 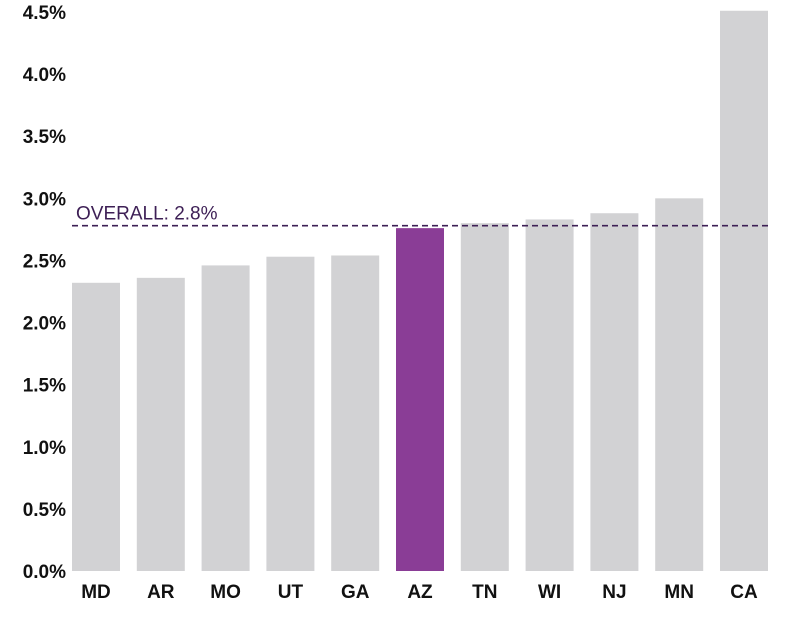 What do you see at coordinates (679, 592) in the screenshot?
I see `x-tick-label: MN` at bounding box center [679, 592].